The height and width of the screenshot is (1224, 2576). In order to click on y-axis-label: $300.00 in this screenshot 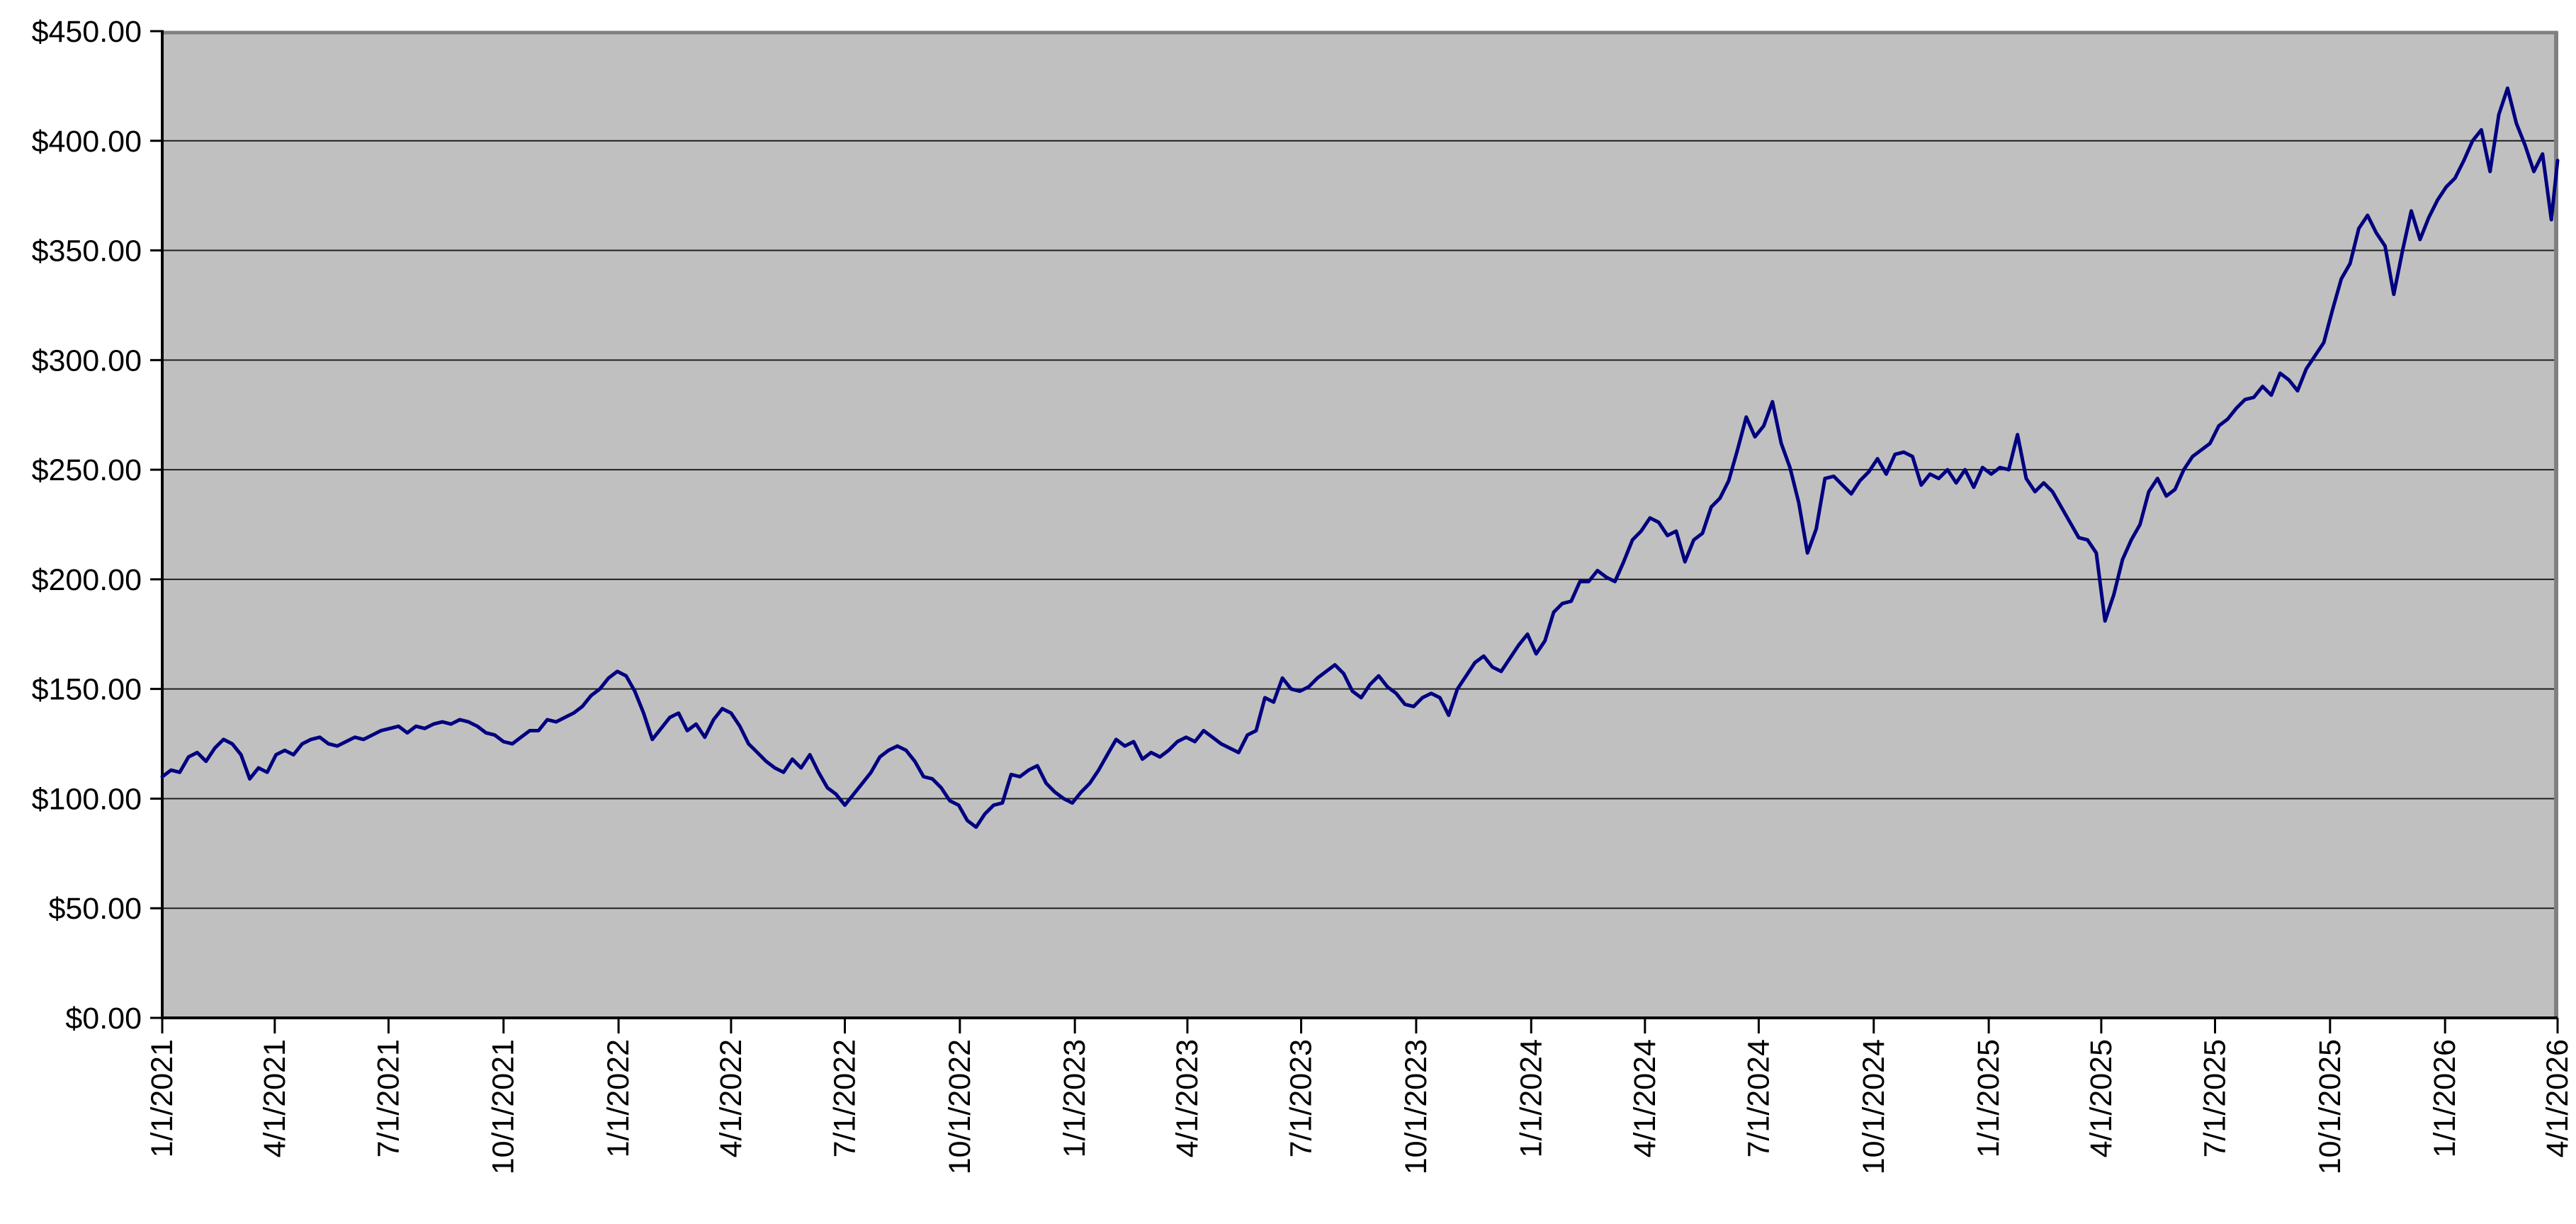, I will do `click(87, 361)`.